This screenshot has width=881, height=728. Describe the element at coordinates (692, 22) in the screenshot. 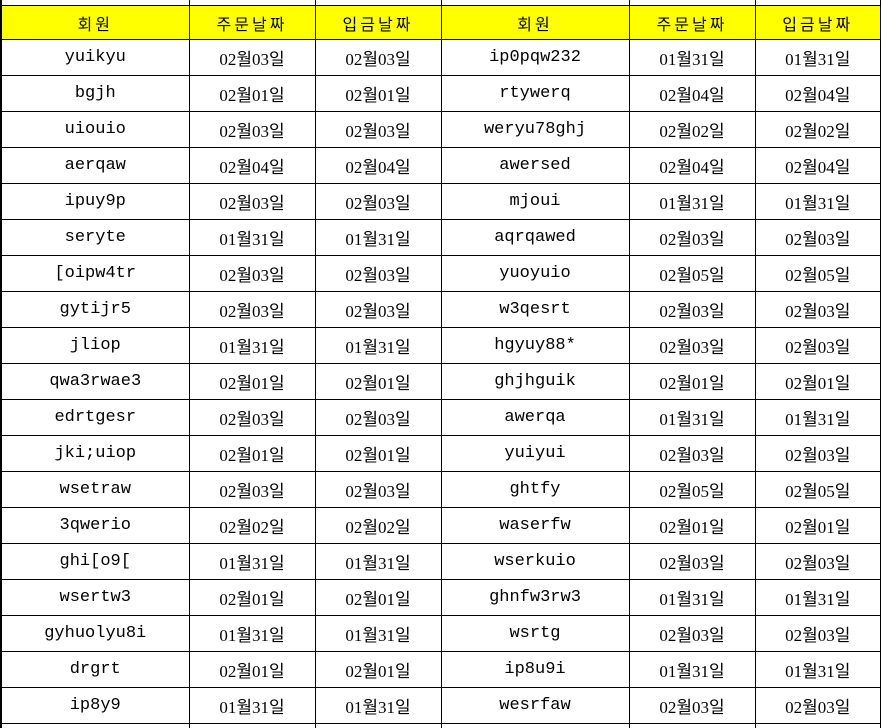

I see `header-order-date-2: 주문날짜` at that location.